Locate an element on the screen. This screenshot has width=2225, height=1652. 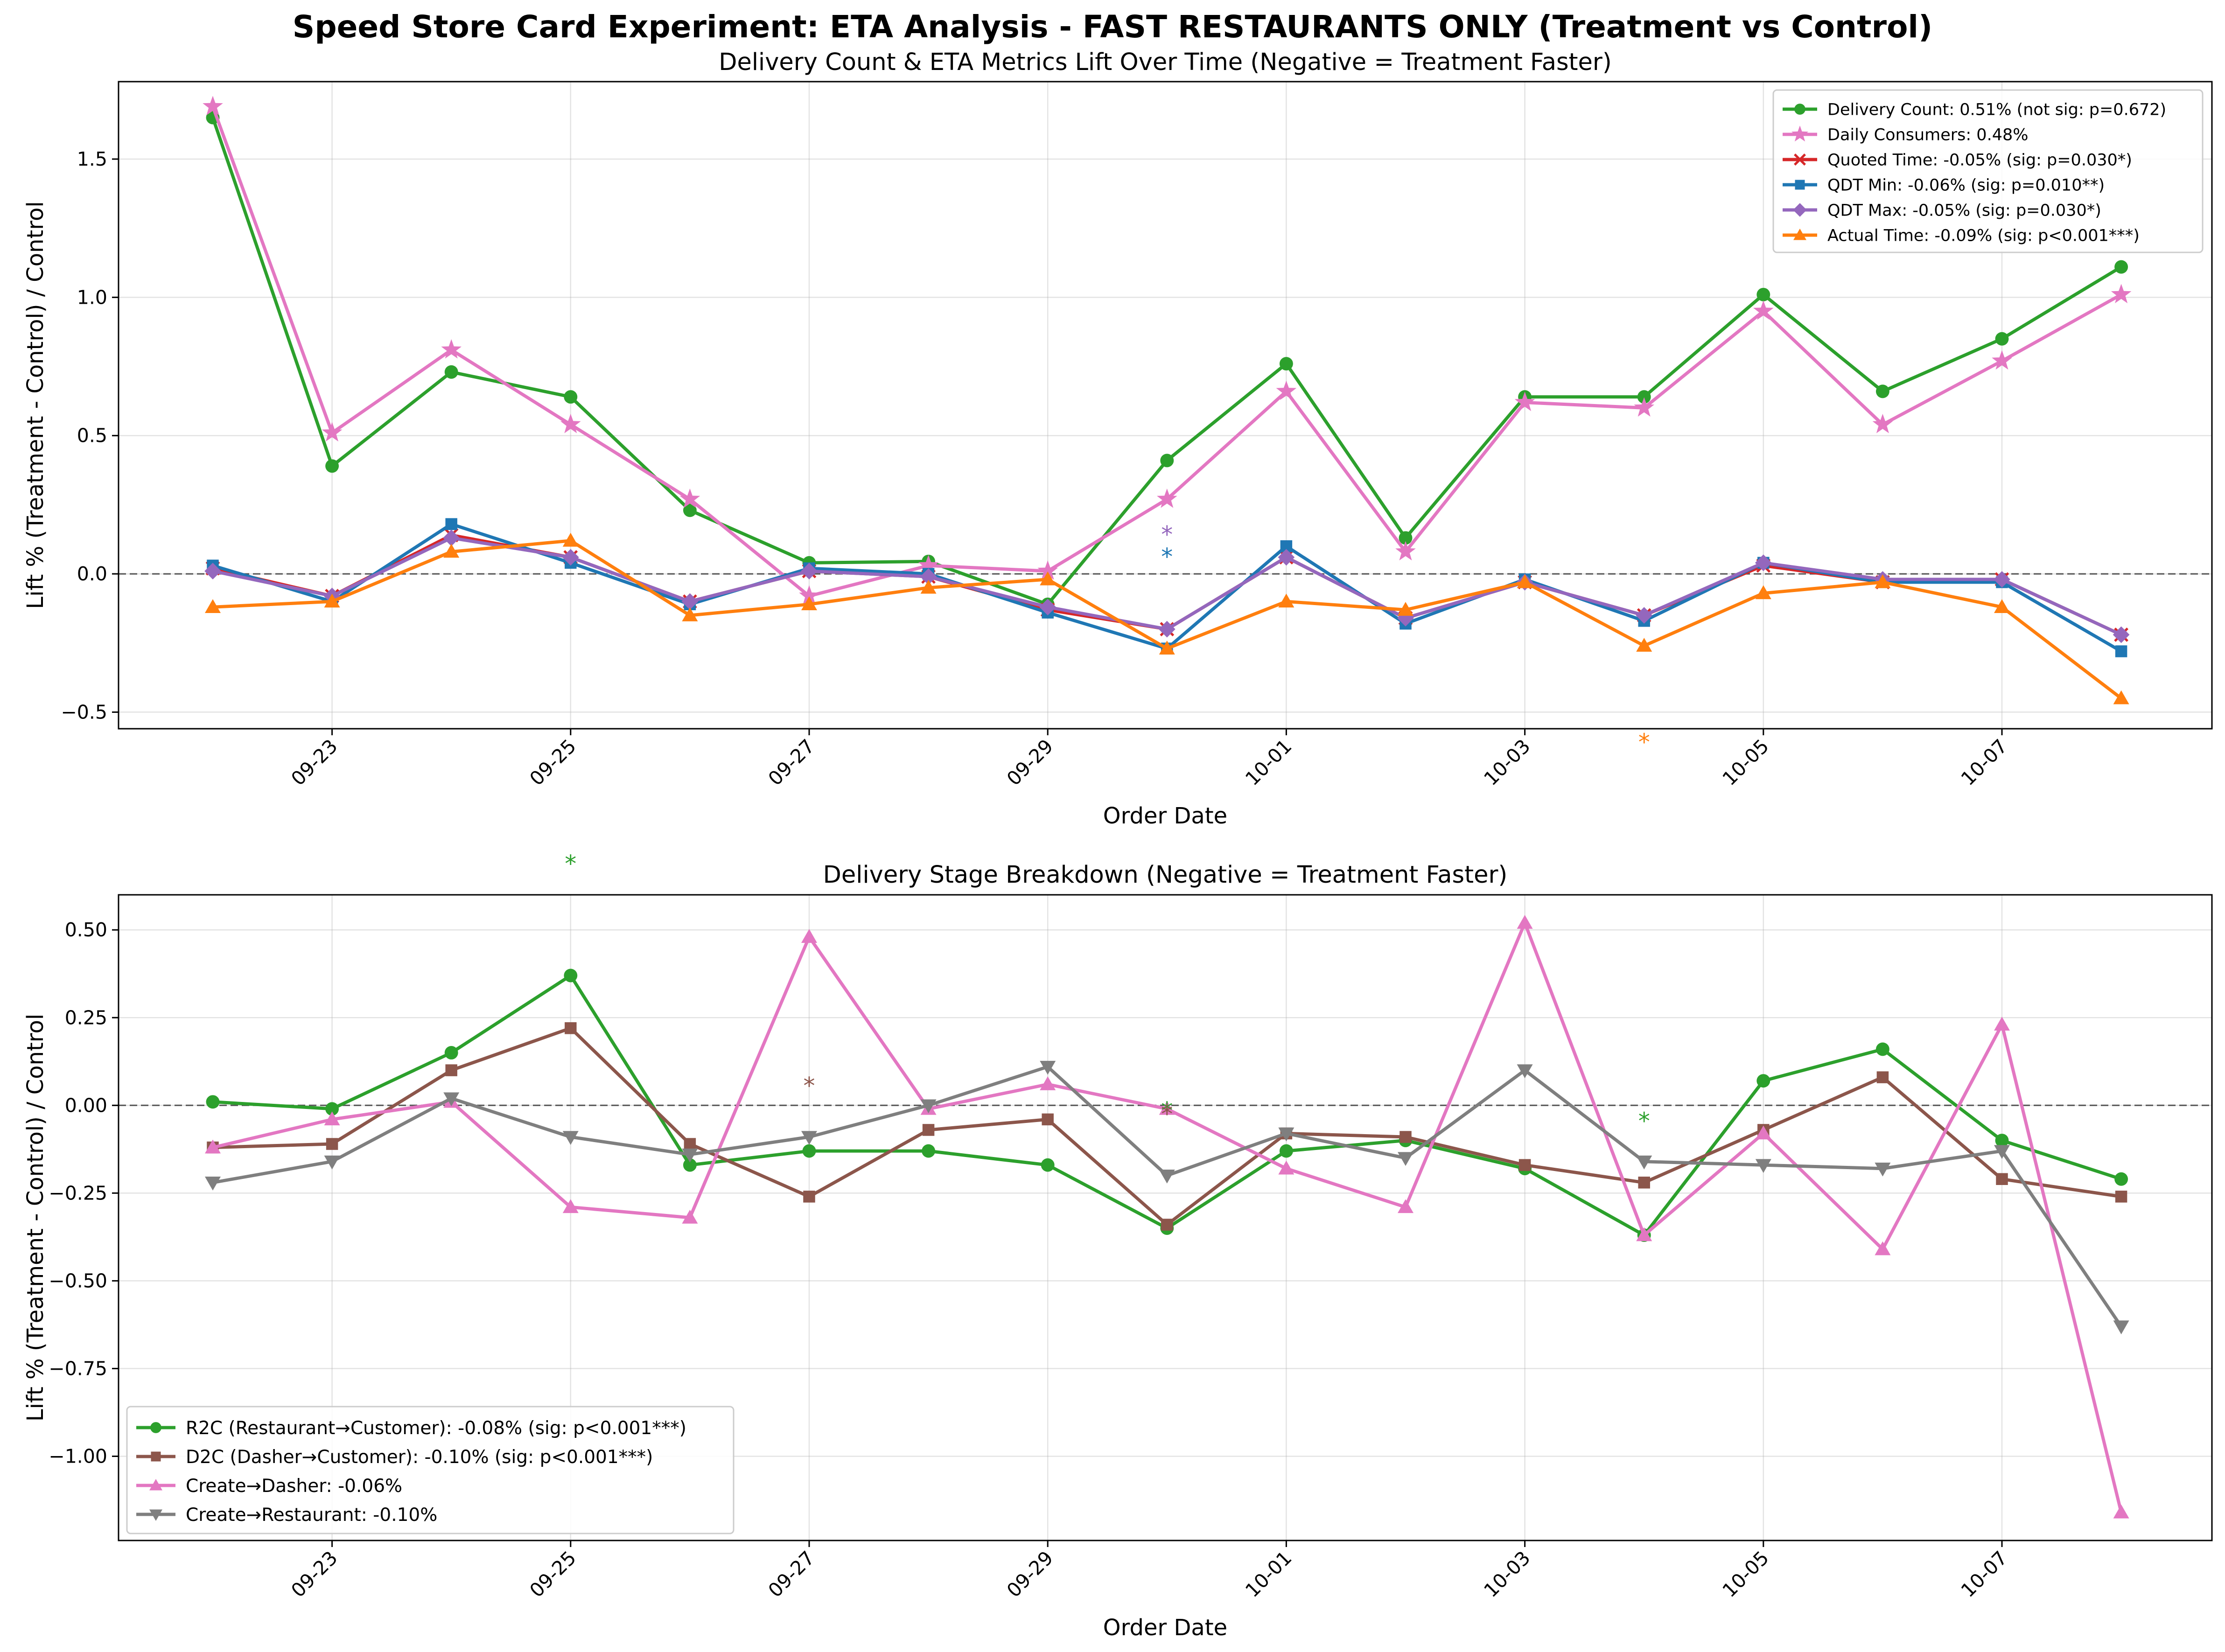
legend-item: Daily Consumers: 0.48% is located at coordinates (1906, 135).